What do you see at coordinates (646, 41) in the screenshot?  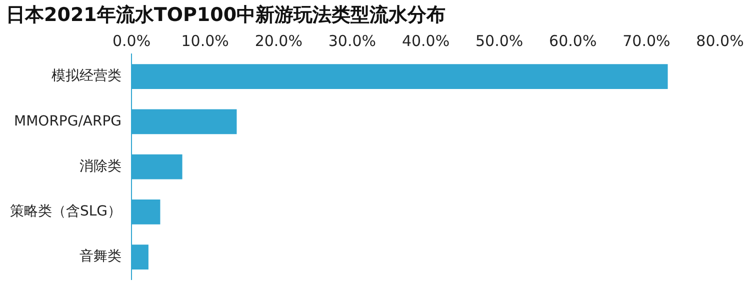 I see `x-tick-label: 70.0%` at bounding box center [646, 41].